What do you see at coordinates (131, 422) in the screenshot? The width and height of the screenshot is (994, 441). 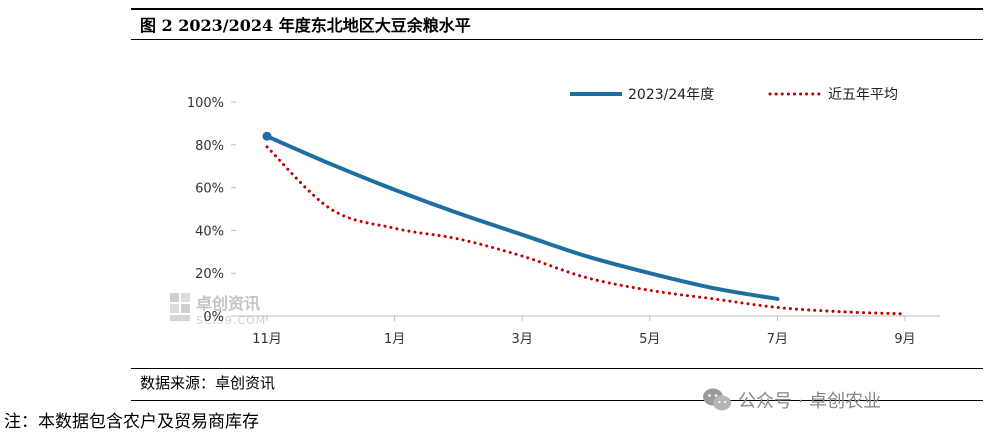 I see `footnote: 注：本数据包含农户及贸易商库存` at bounding box center [131, 422].